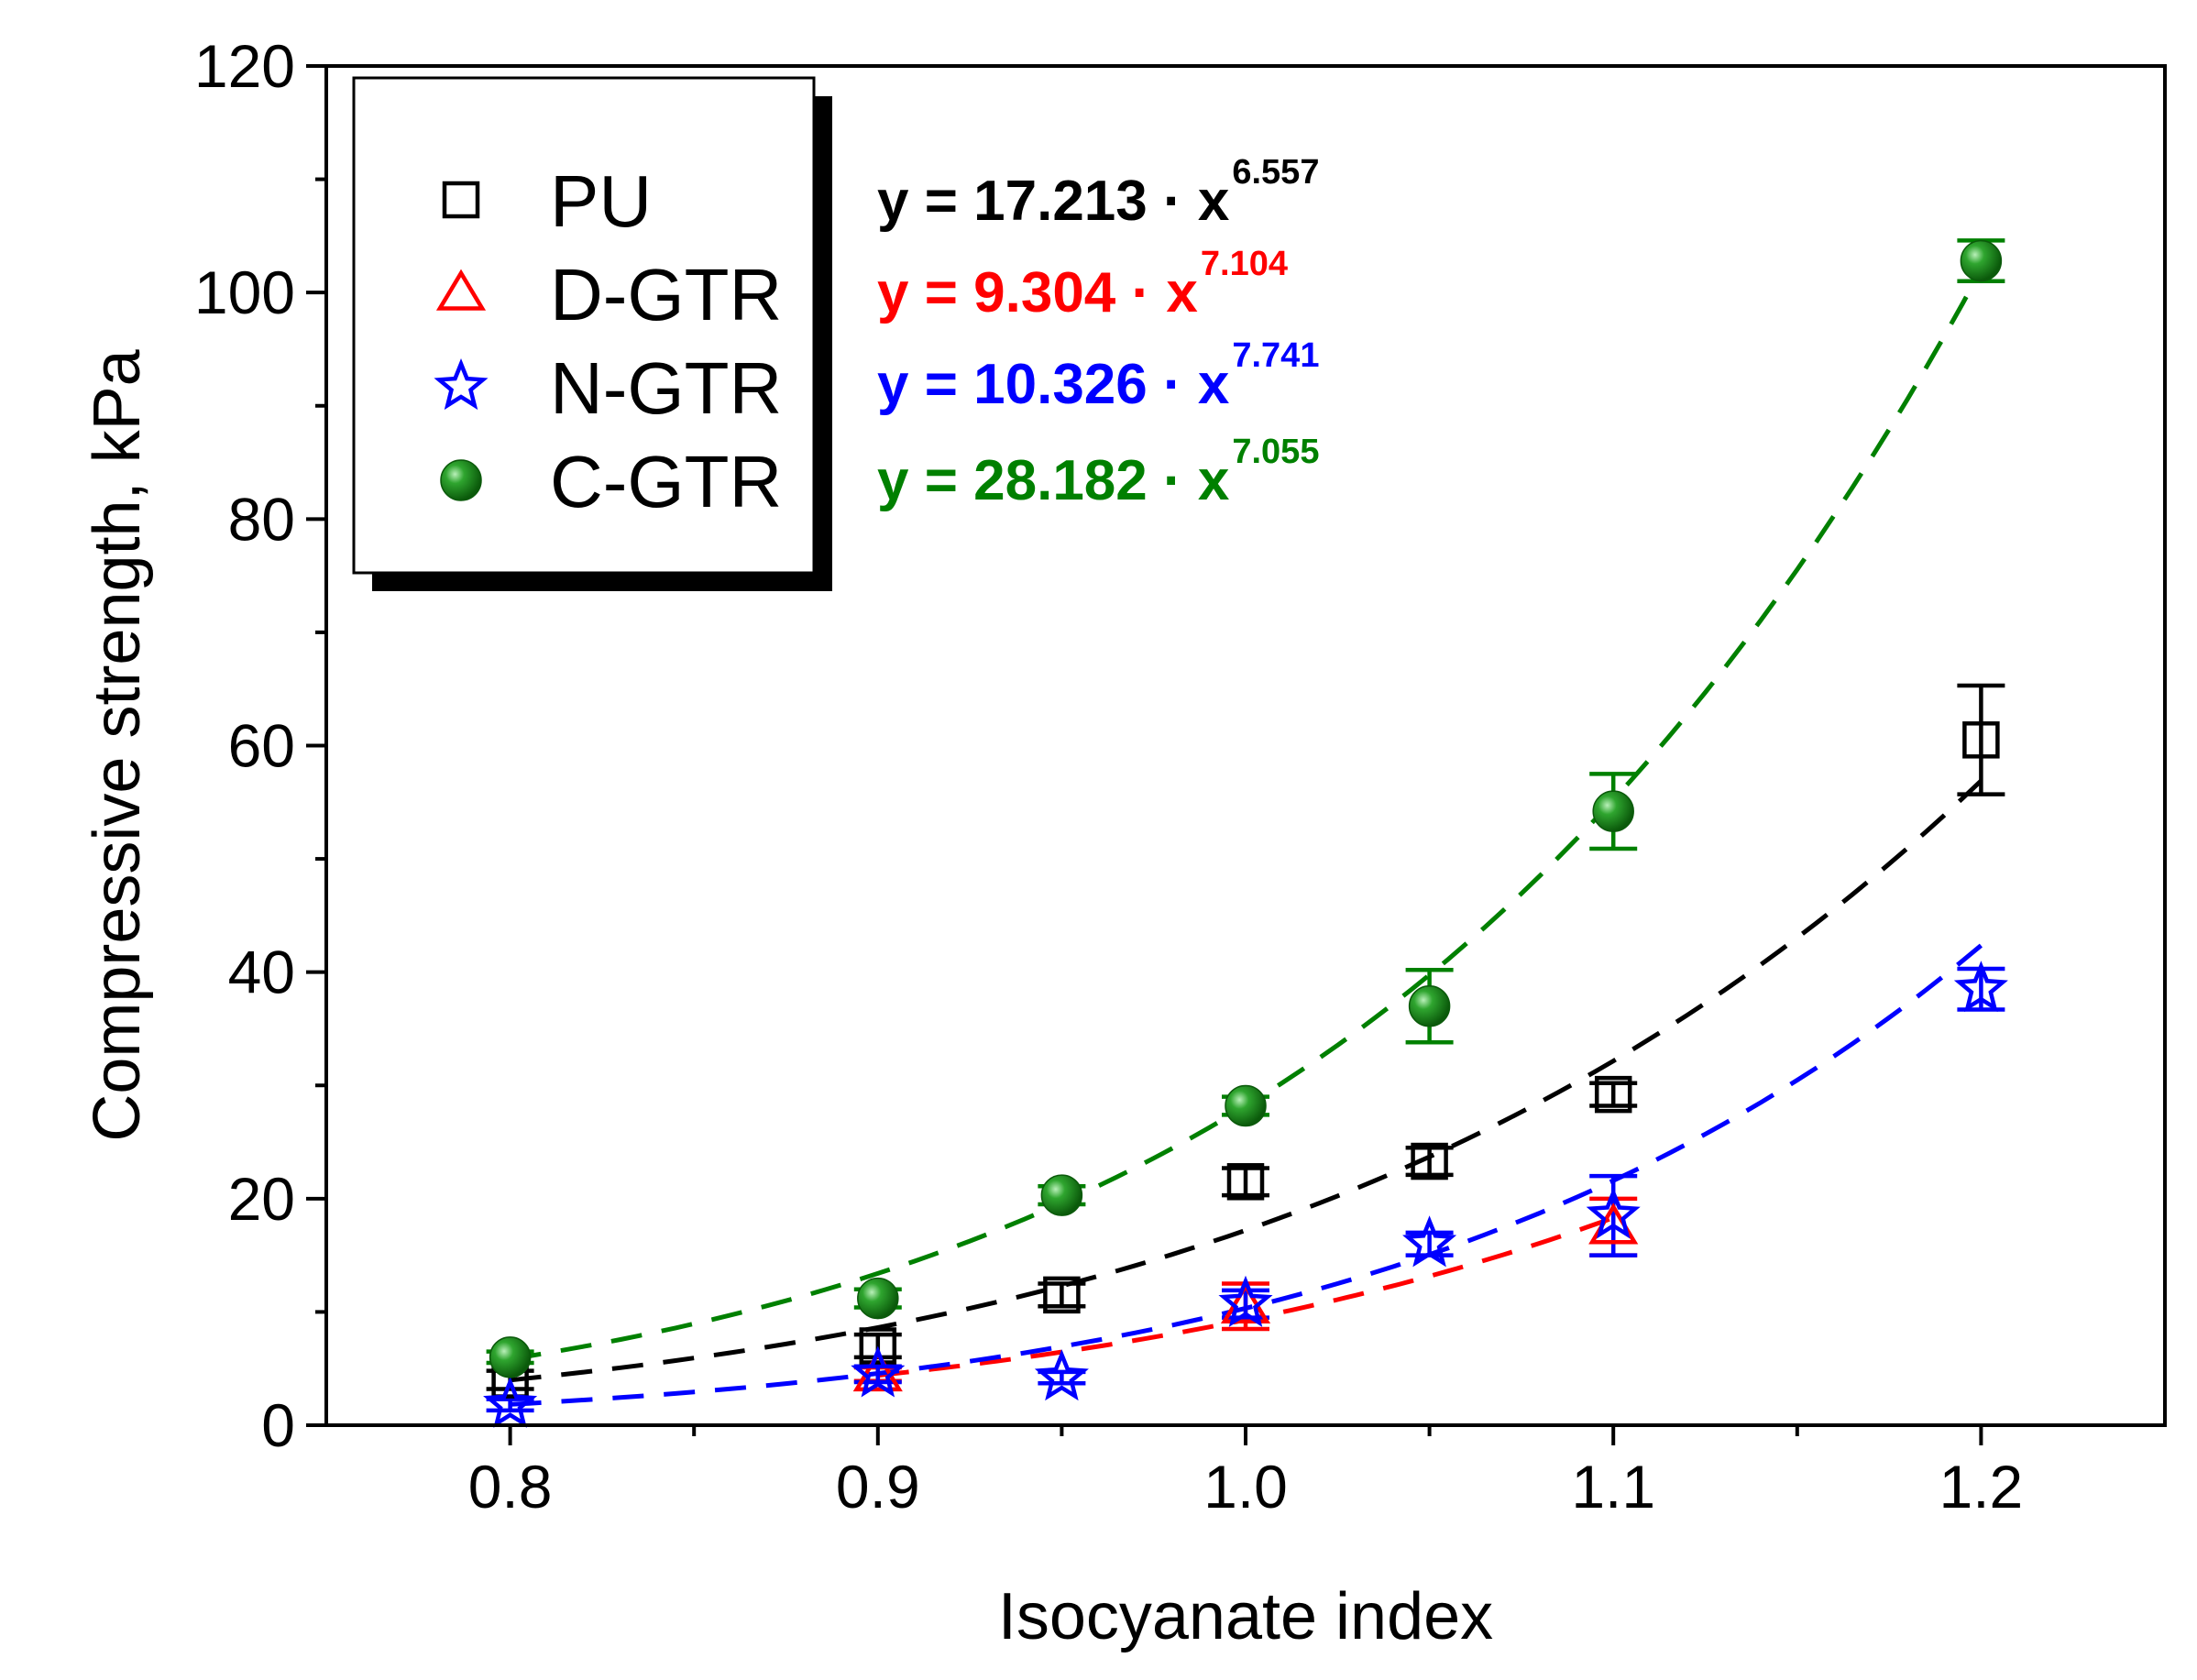 The image size is (2197, 1680). What do you see at coordinates (261, 746) in the screenshot?
I see `y-tick-label: 60` at bounding box center [261, 746].